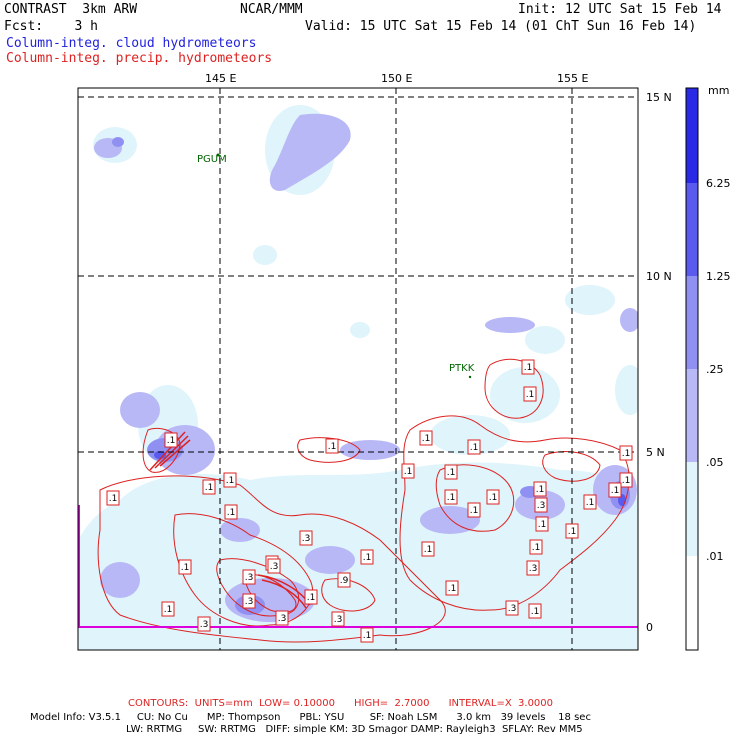  I want to click on colorbar-level: .25, so click(715, 369).